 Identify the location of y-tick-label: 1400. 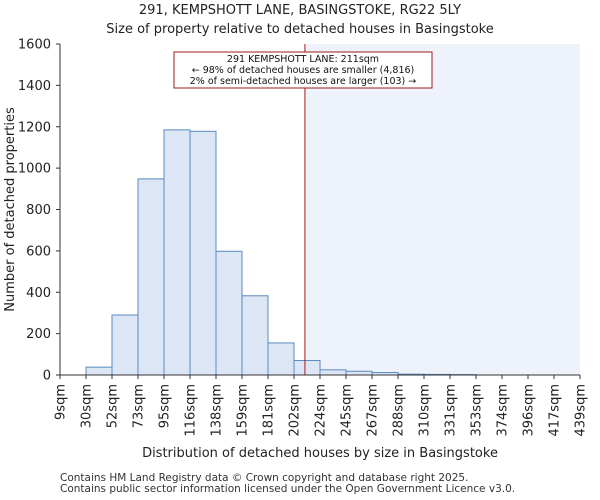
(34, 86).